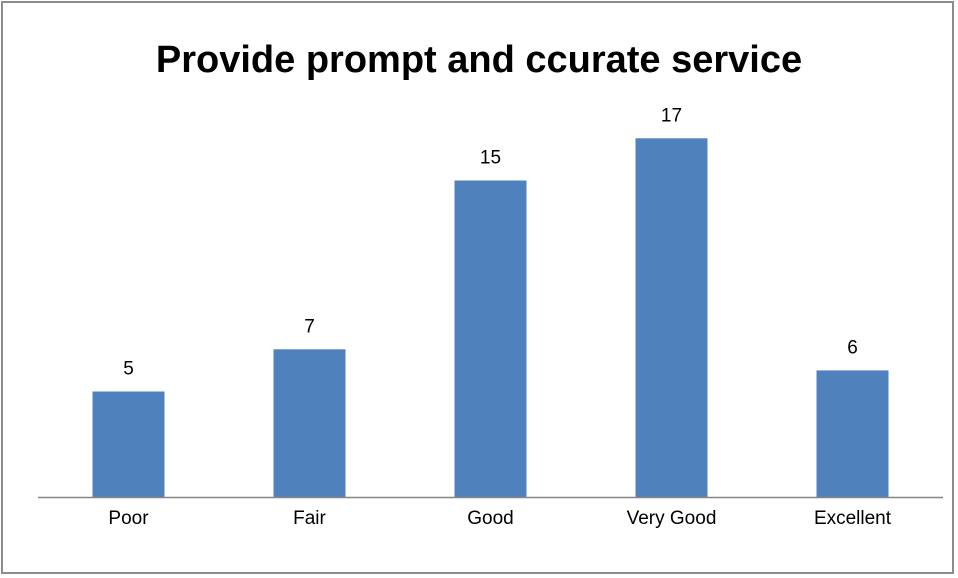  Describe the element at coordinates (128, 518) in the screenshot. I see `x-tick-label: Poor` at that location.